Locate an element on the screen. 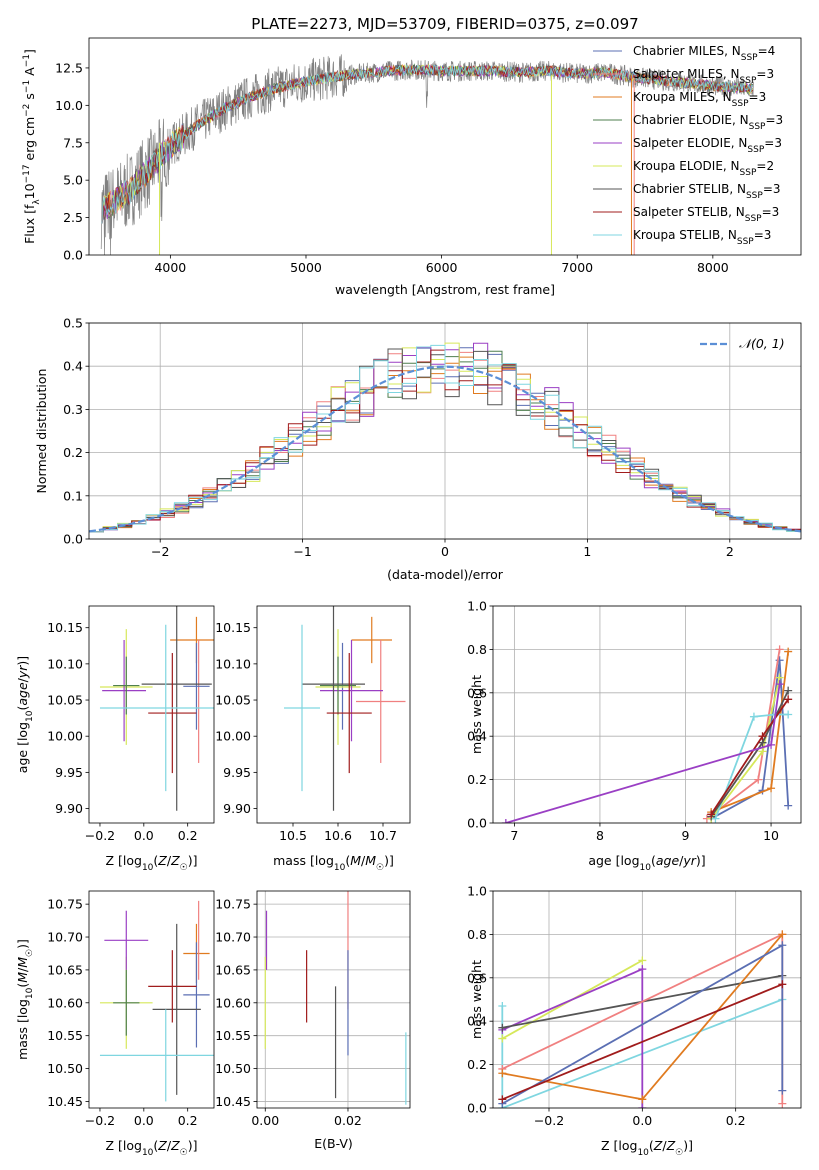 This screenshot has width=819, height=1170. y-tick-label: 0.4 is located at coordinates (477, 1021).